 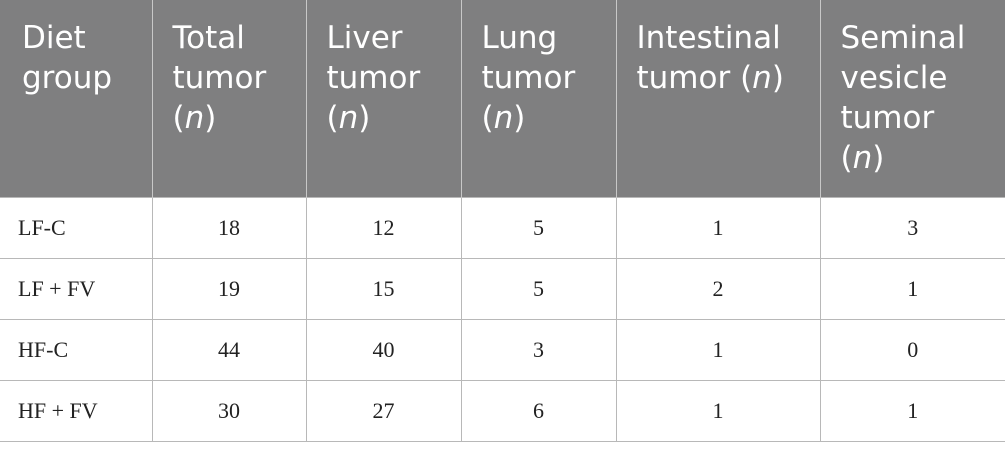 I want to click on header-cell: Liver tumor (n), so click(x=384, y=99).